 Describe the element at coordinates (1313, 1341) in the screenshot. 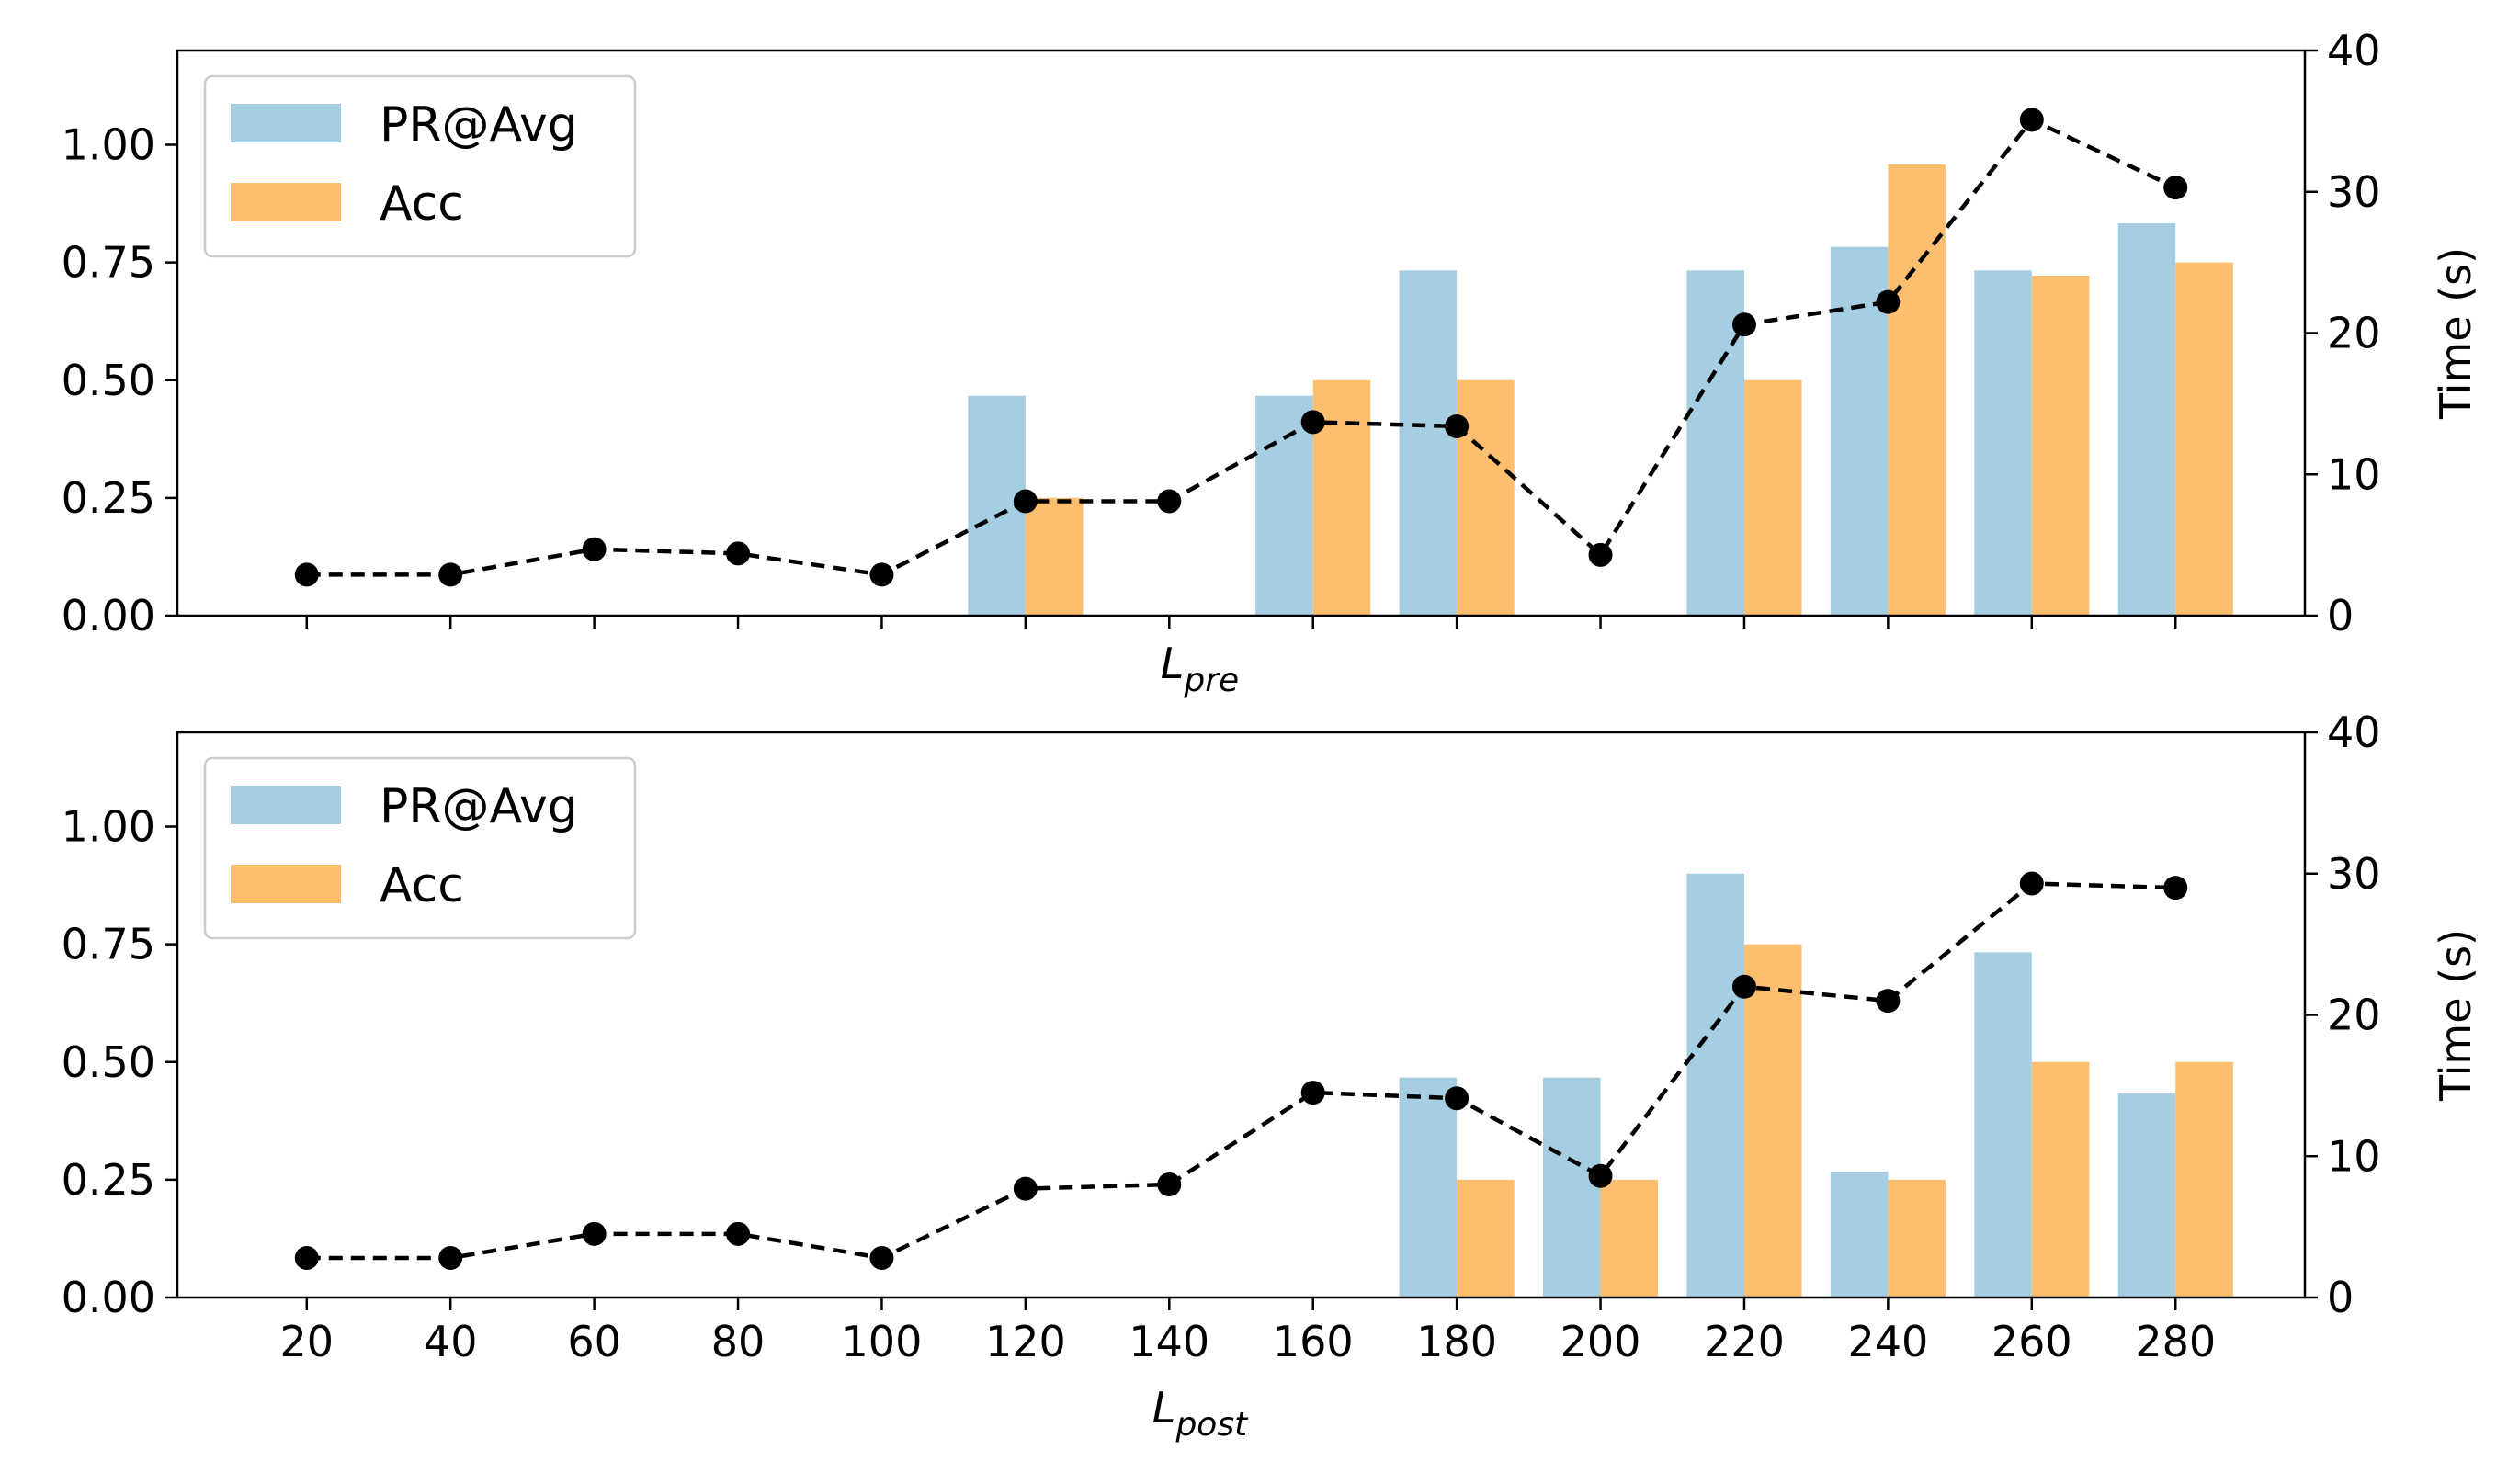

I see `x-tick-label: 160` at that location.